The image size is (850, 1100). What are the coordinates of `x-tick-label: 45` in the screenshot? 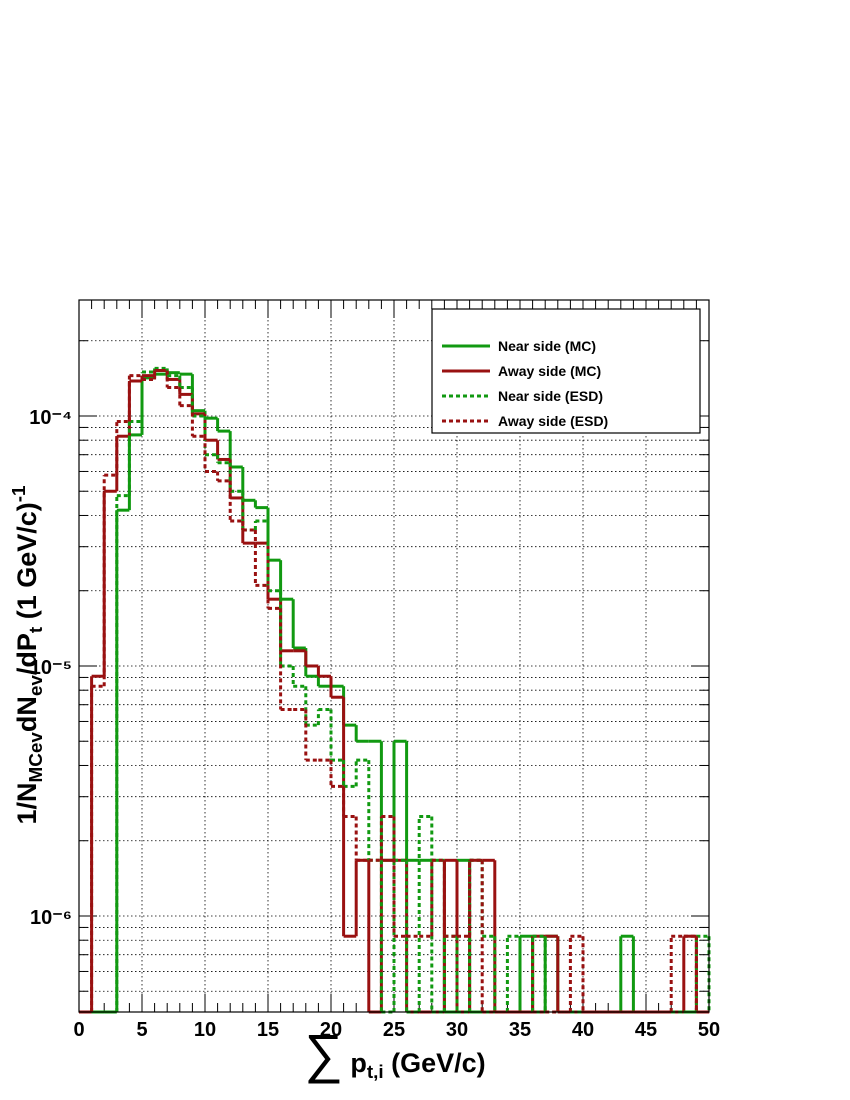 It's located at (646, 1030).